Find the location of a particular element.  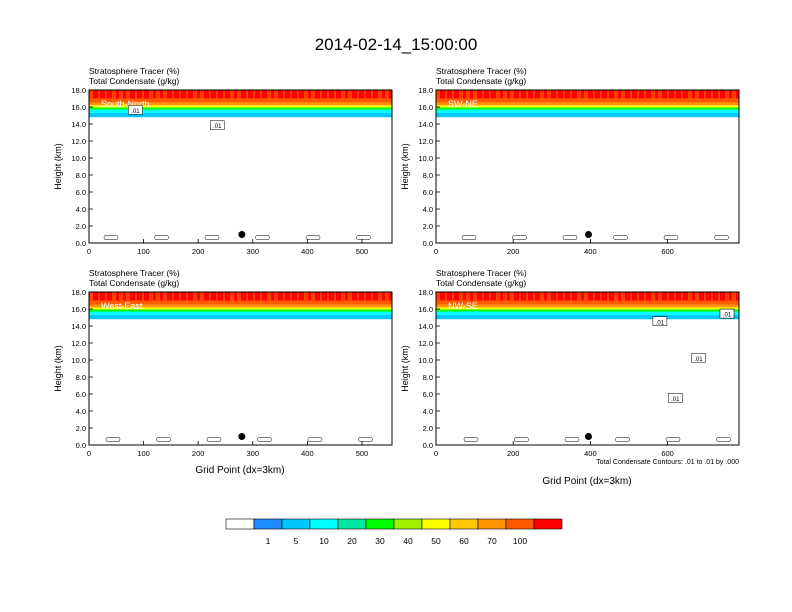

y-tick-label: 12.0 is located at coordinates (425, 343).